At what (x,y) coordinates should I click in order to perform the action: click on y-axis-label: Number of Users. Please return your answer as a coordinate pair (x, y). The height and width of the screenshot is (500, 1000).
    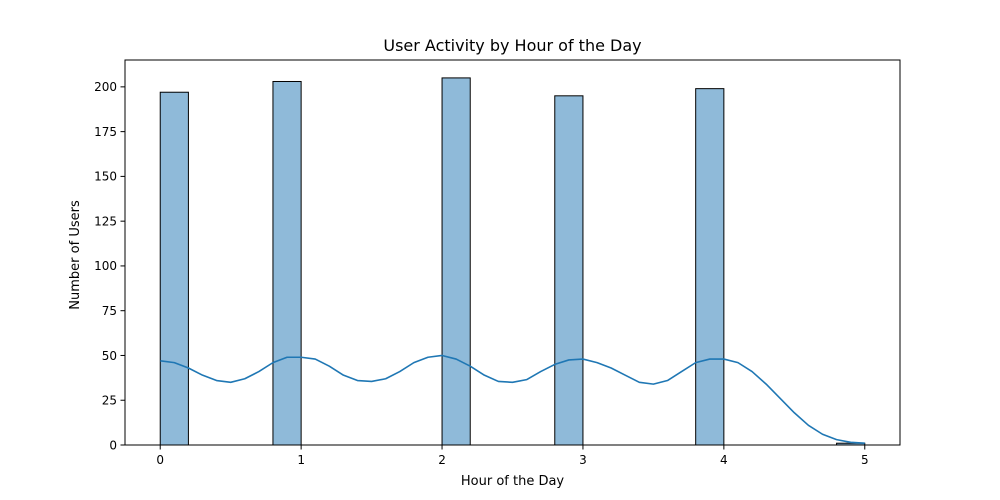
    Looking at the image, I should click on (75, 255).